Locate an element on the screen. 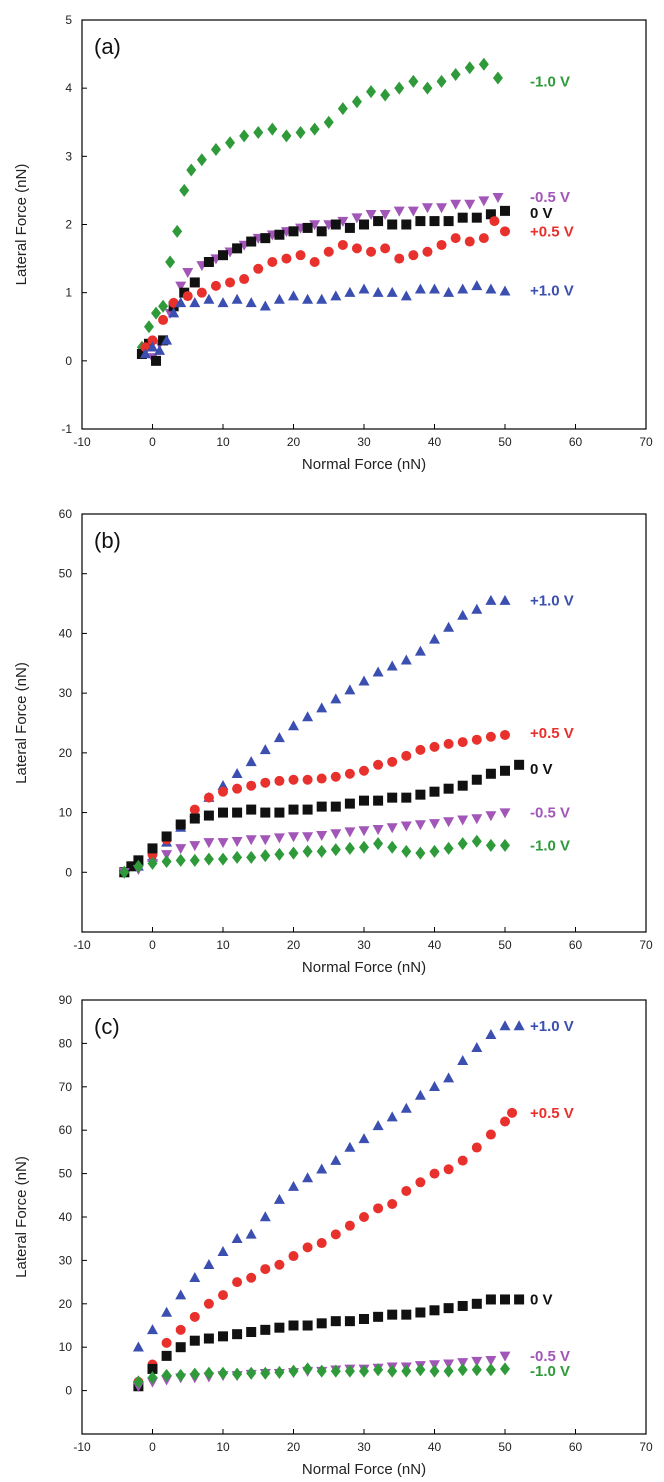  y-tick-label: 0 is located at coordinates (68, 361).